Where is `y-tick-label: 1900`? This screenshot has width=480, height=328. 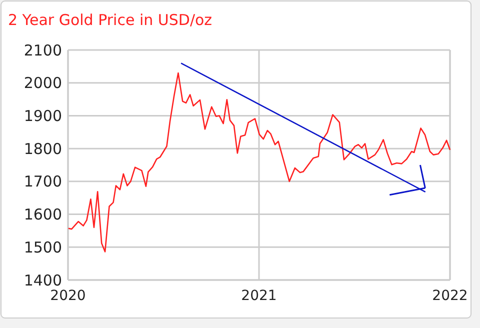
y-tick-label: 1900 is located at coordinates (43, 115).